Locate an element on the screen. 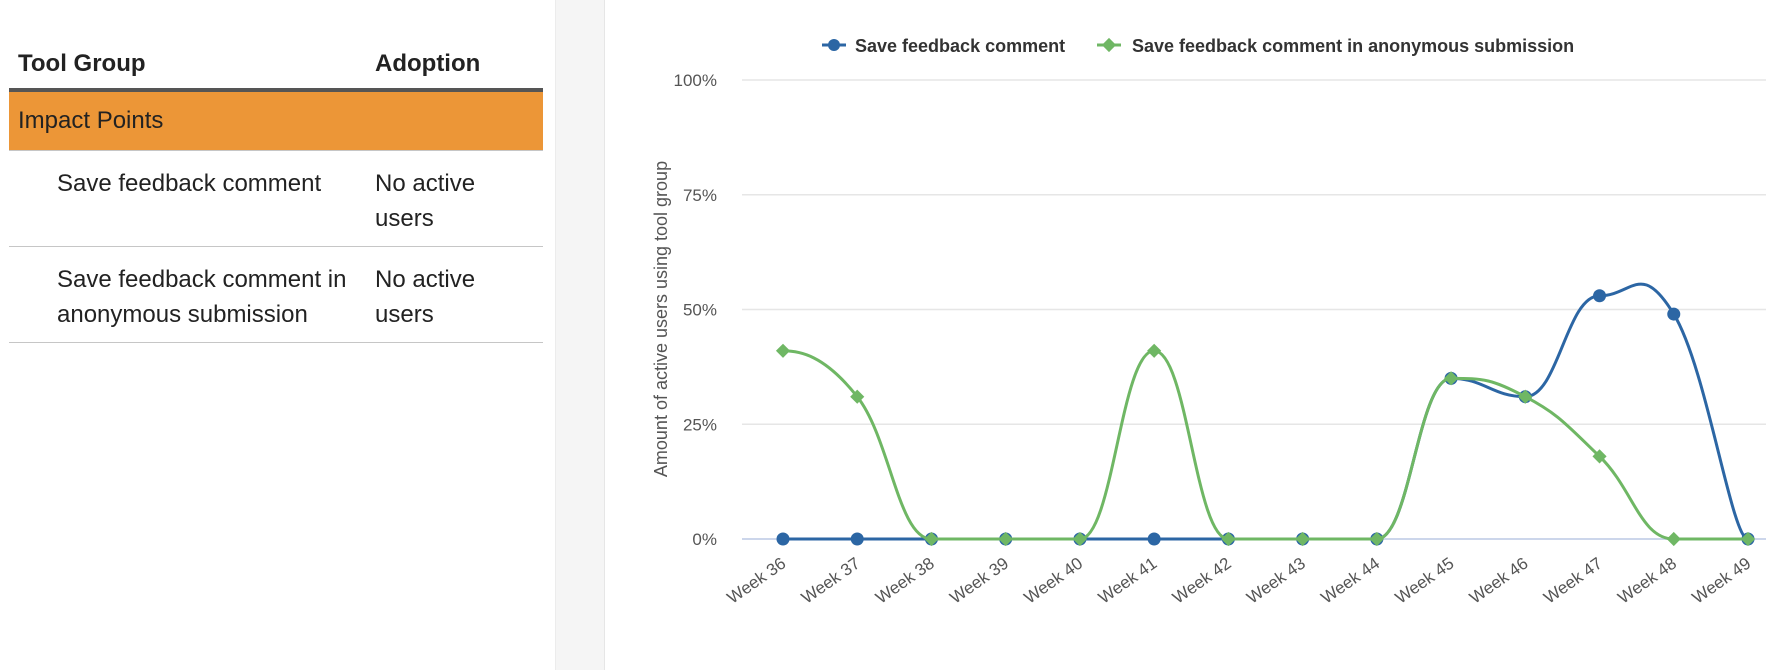 The width and height of the screenshot is (1766, 670). header-adoption: Adoption is located at coordinates (454, 66).